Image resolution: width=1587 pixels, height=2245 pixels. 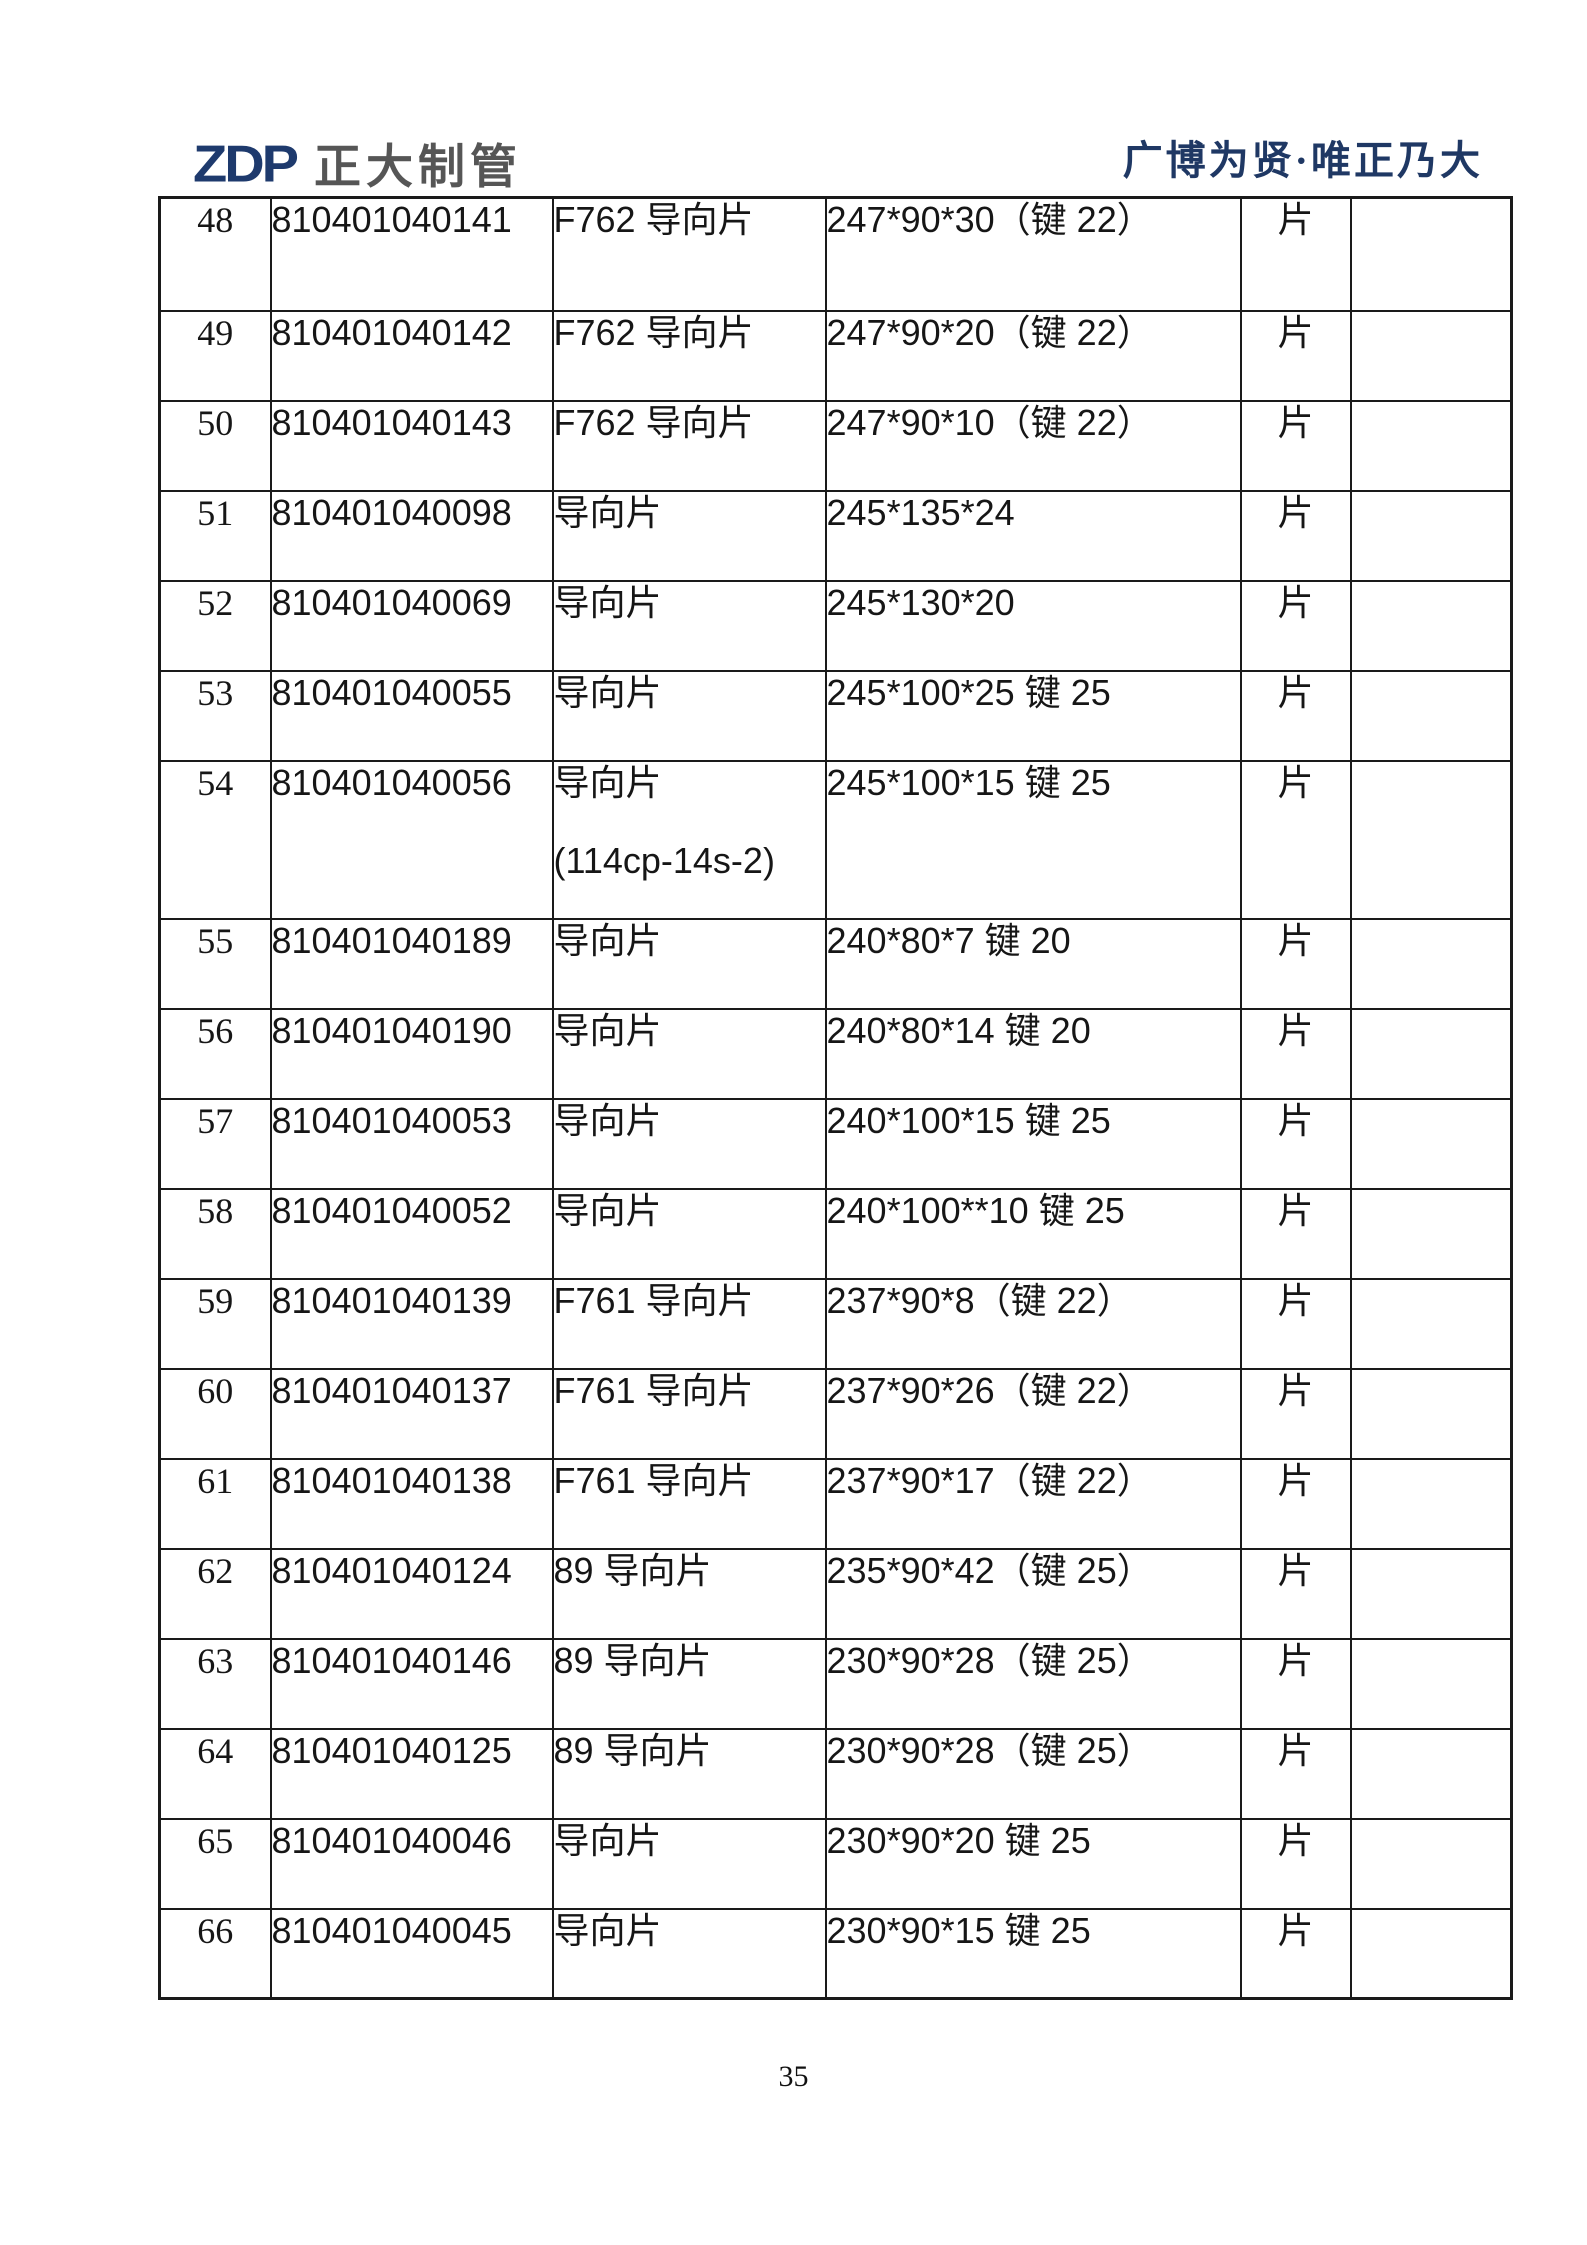 I want to click on material-code-cell: 810401040125, so click(x=411, y=1773).